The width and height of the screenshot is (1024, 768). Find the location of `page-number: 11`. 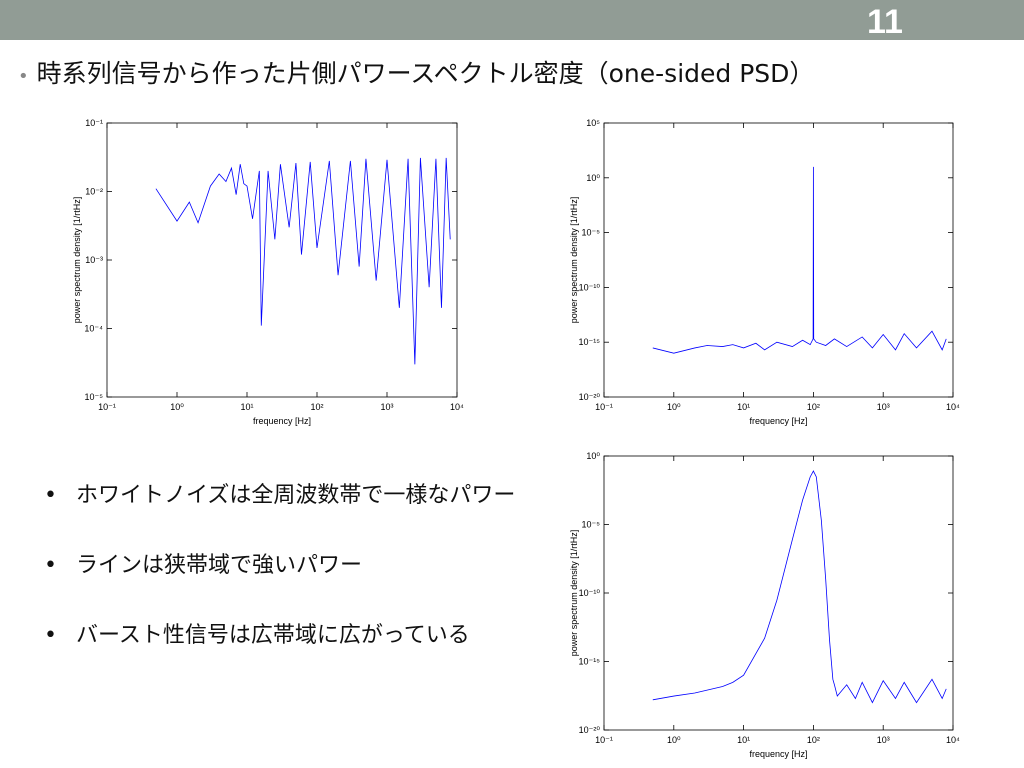

page-number: 11 is located at coordinates (885, 22).